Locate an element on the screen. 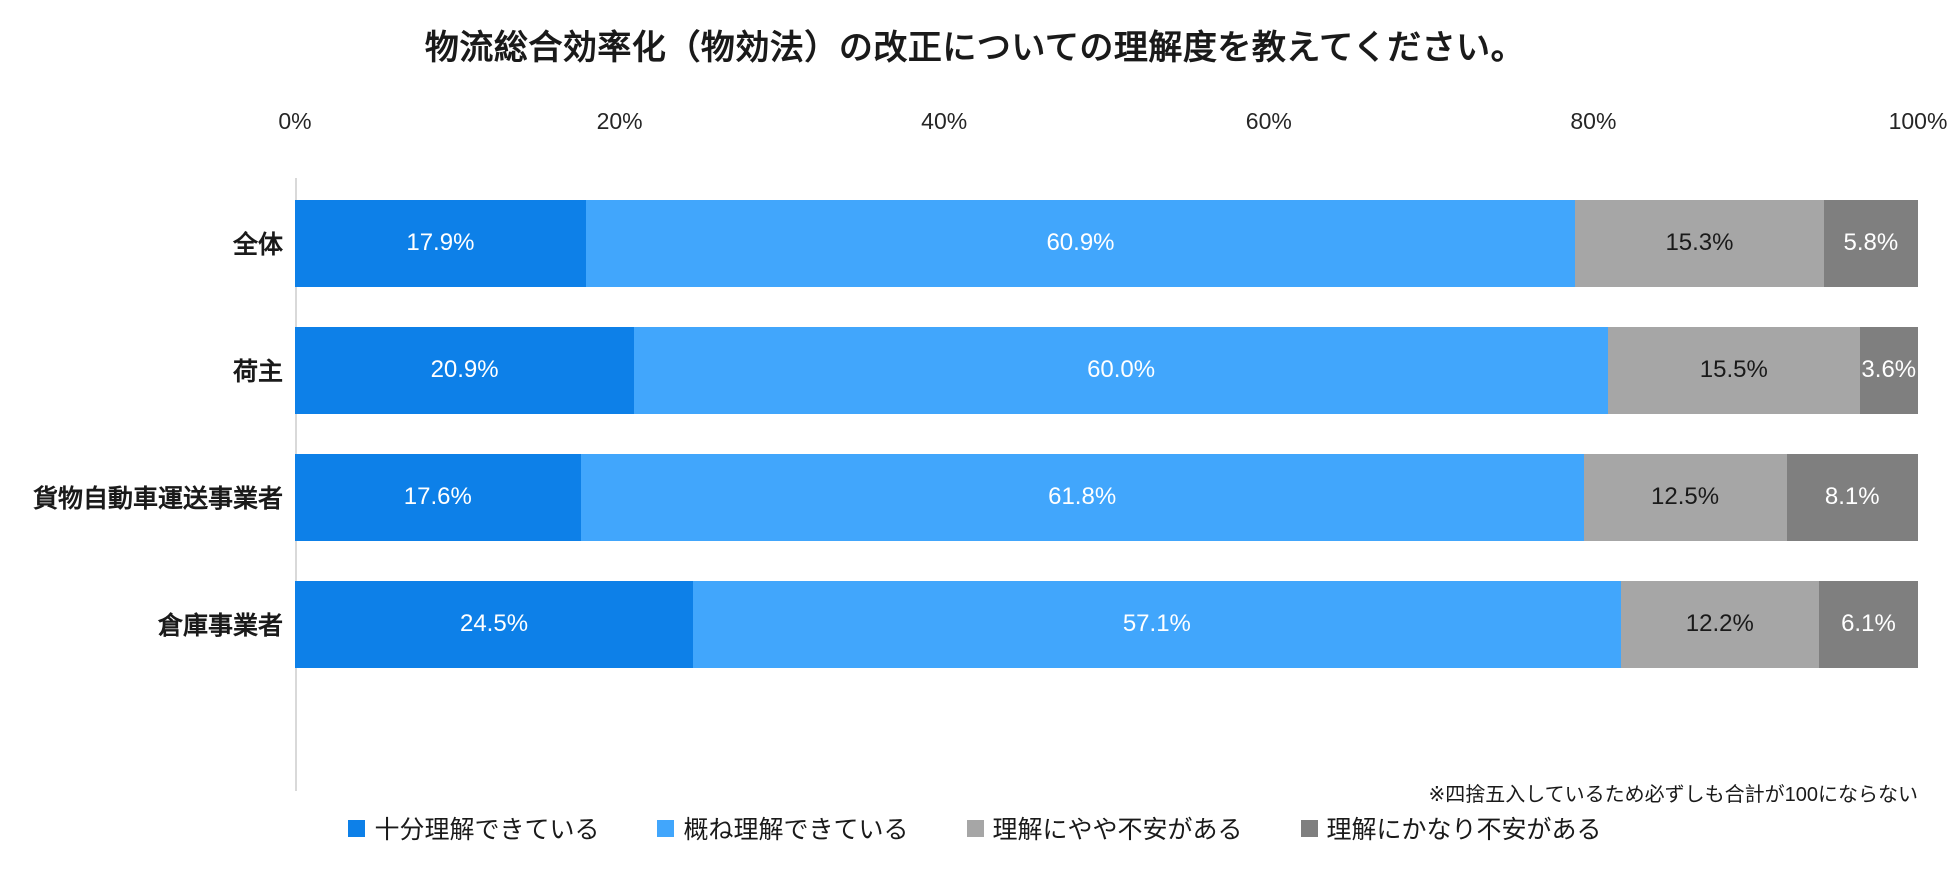 The width and height of the screenshot is (1950, 893). bar-segment-value-label: 12.2% is located at coordinates (1719, 623).